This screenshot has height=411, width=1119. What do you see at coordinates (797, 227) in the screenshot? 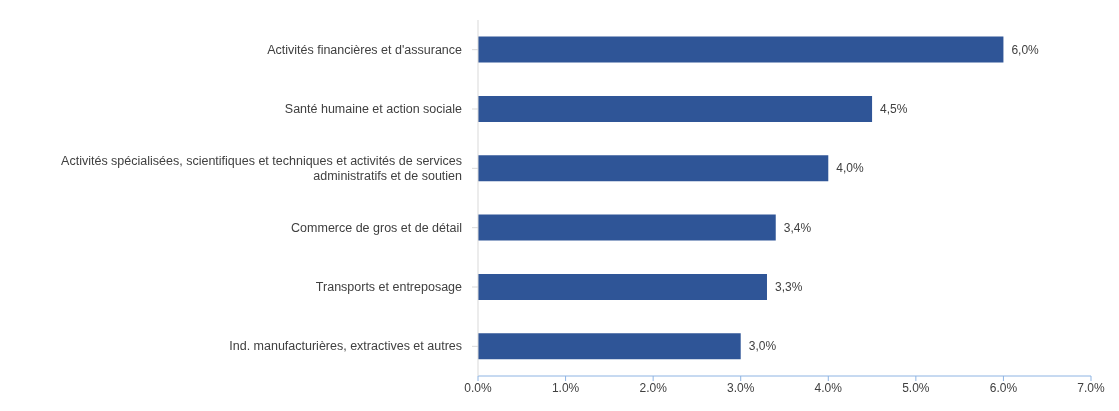
I see `data-label: 3,4%` at bounding box center [797, 227].